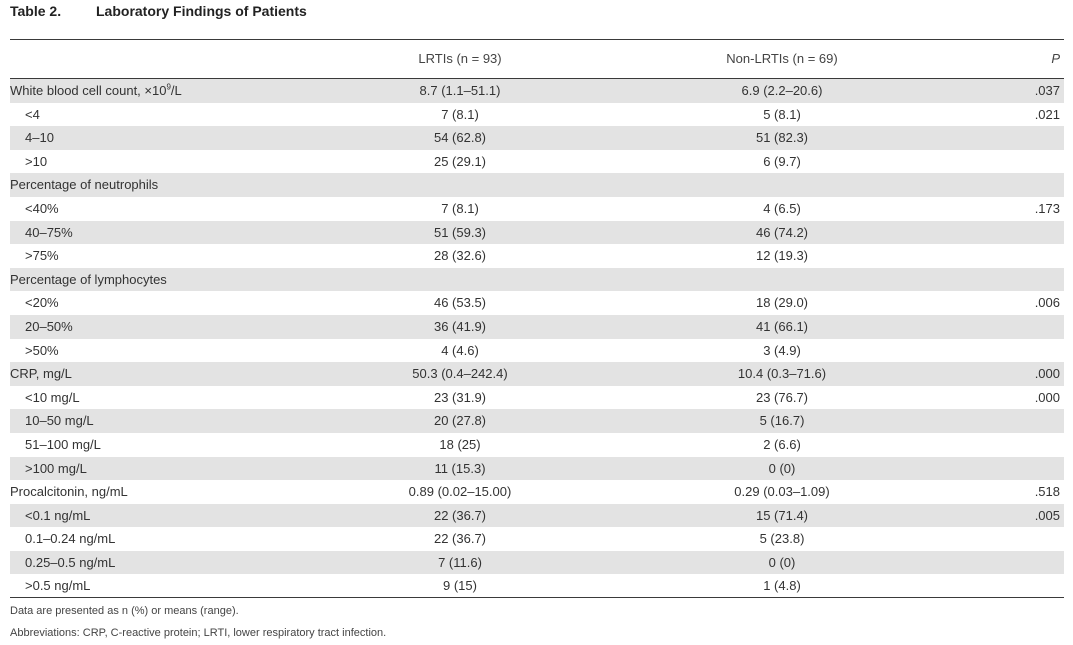 The height and width of the screenshot is (645, 1073). What do you see at coordinates (460, 468) in the screenshot?
I see `cell-lrti: 11 (15.3)` at bounding box center [460, 468].